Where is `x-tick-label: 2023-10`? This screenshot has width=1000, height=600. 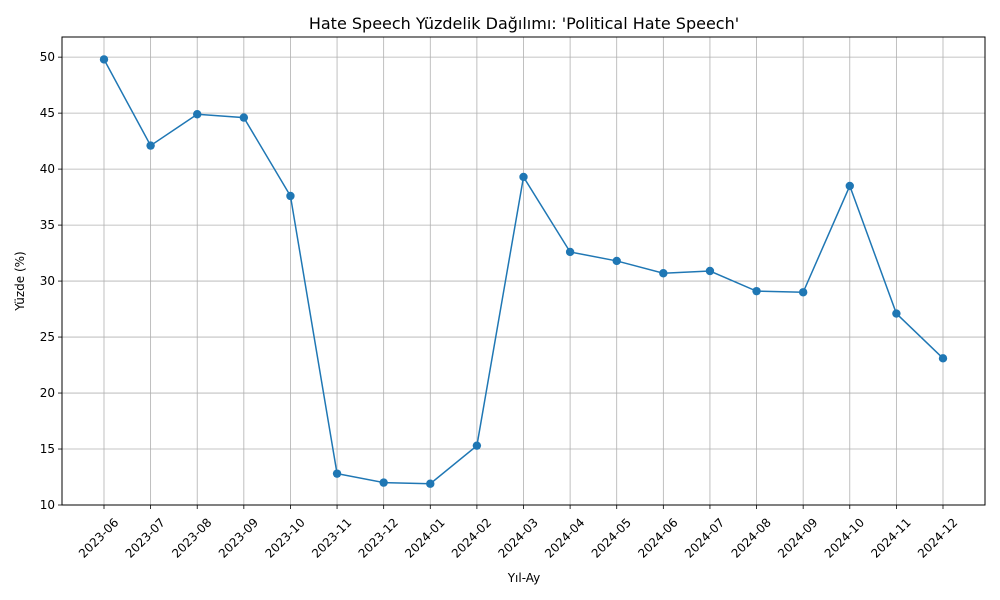
x-tick-label: 2023-10 is located at coordinates (284, 537).